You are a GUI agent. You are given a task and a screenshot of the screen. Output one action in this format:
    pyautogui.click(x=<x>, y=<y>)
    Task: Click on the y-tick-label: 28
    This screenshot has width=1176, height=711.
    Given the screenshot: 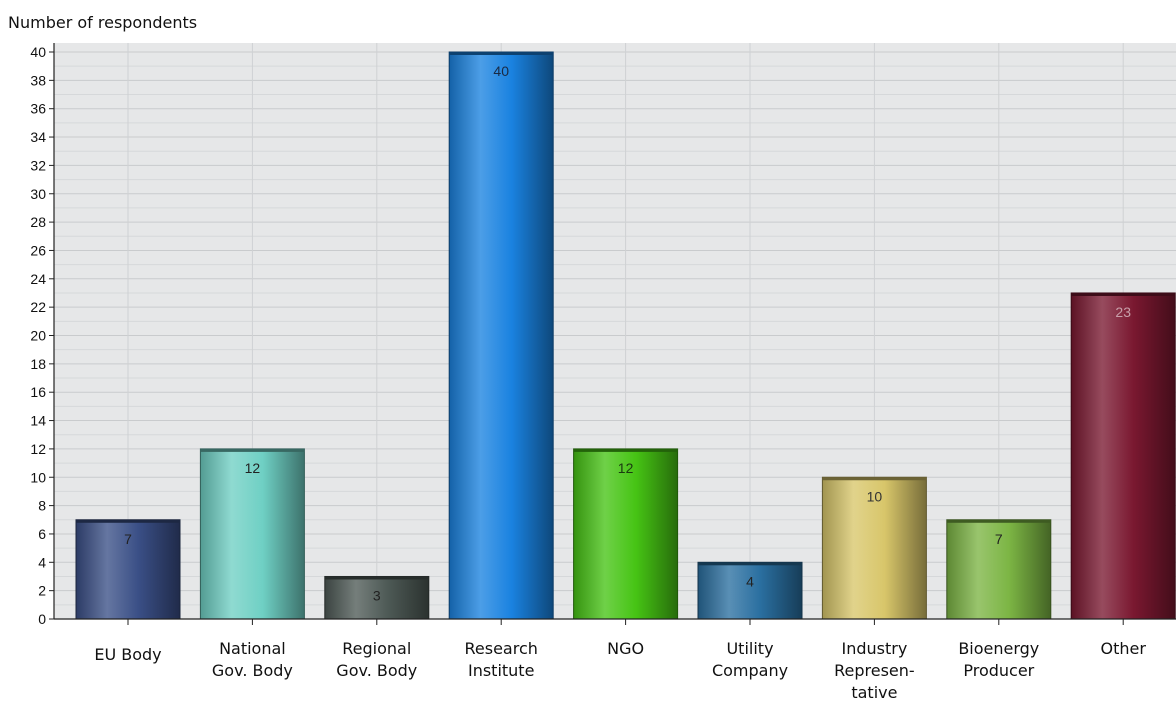 What is the action you would take?
    pyautogui.click(x=38, y=222)
    